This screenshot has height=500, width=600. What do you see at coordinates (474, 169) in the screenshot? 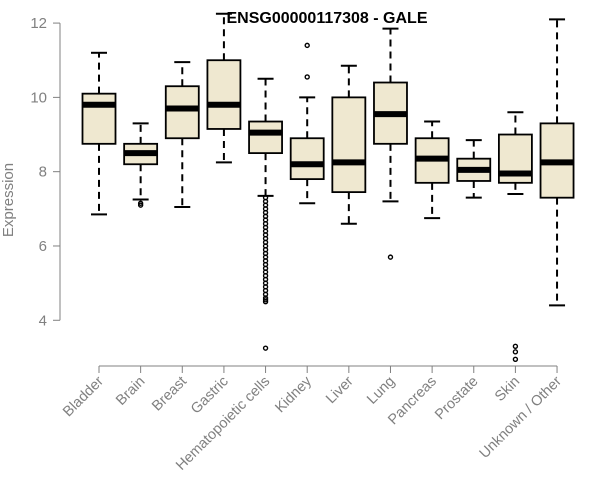
I see `box-prostate` at bounding box center [474, 169].